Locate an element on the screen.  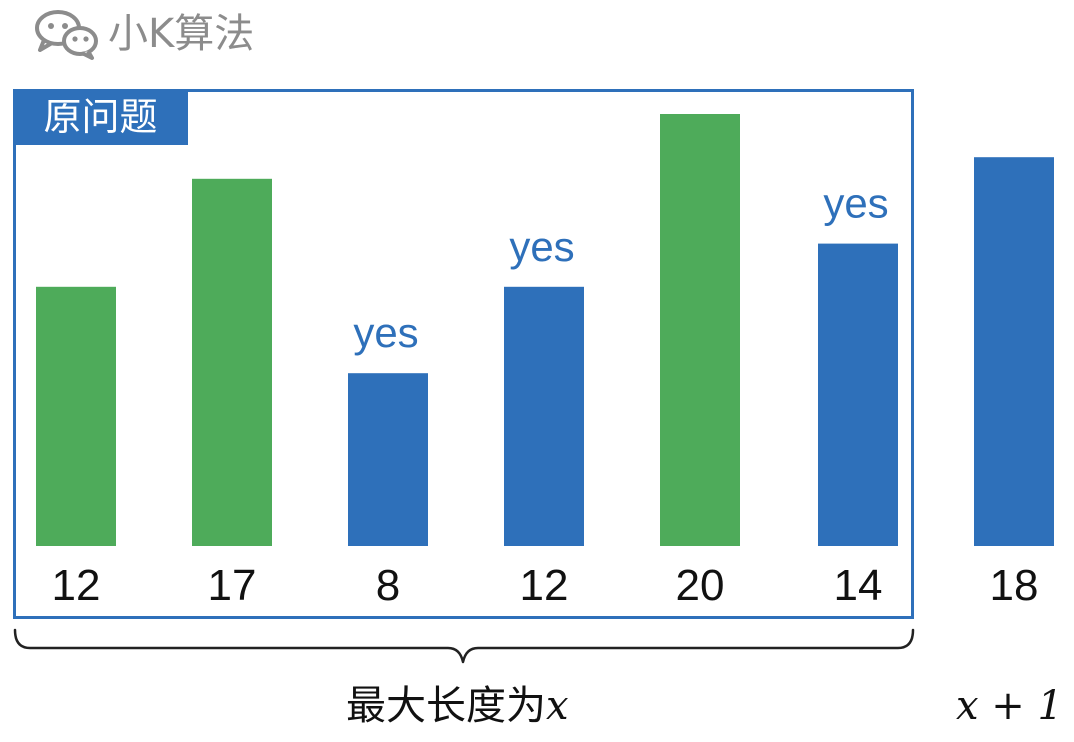
wechat-icon is located at coordinates (66, 35).